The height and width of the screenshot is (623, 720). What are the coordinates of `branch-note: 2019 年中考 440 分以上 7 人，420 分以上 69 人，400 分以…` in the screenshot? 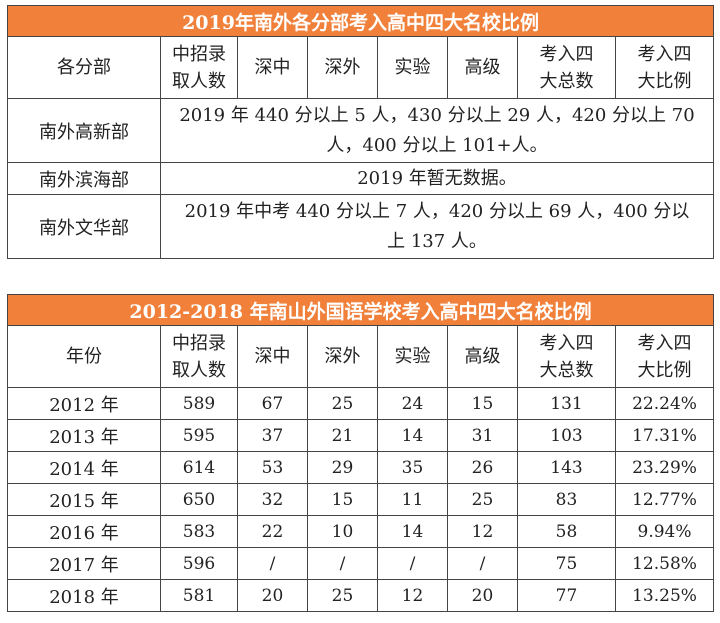 It's located at (437, 226).